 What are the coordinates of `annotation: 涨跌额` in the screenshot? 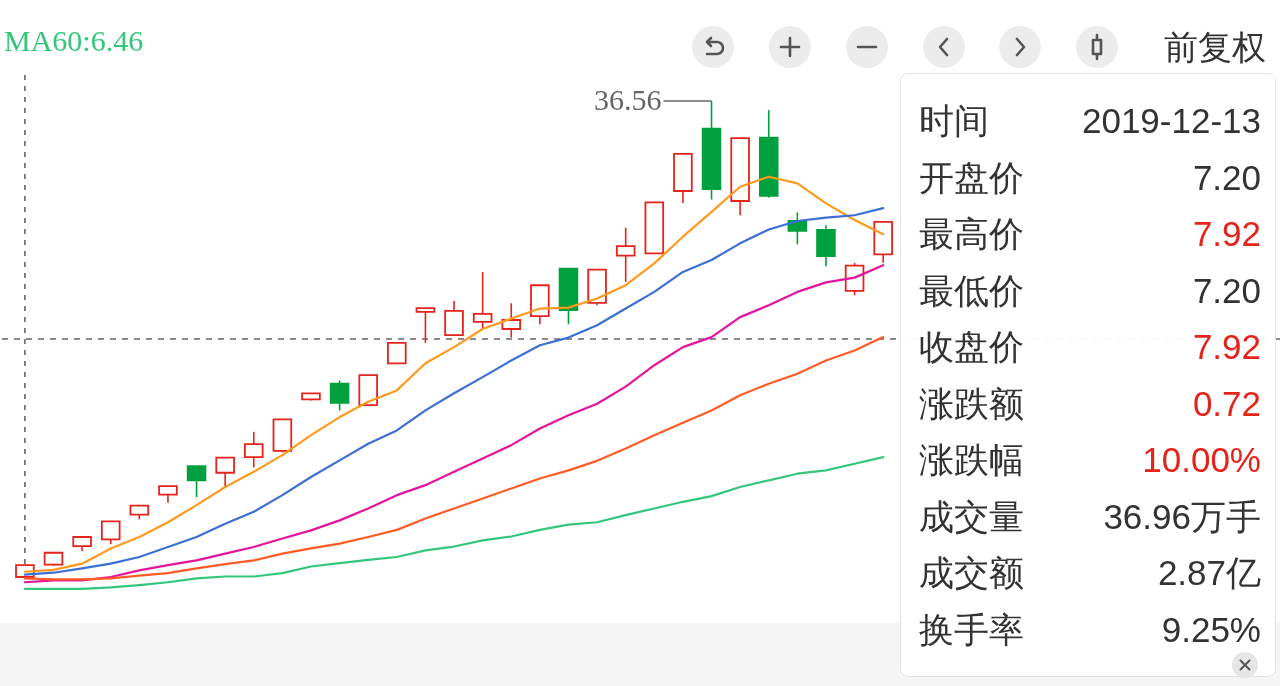 It's located at (971, 403).